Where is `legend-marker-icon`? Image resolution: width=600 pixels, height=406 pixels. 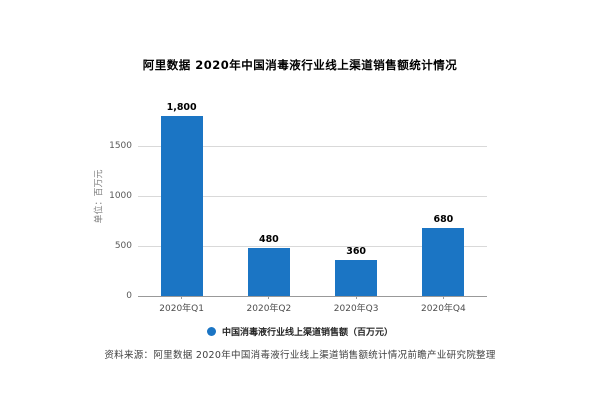
legend-marker-icon is located at coordinates (211, 331).